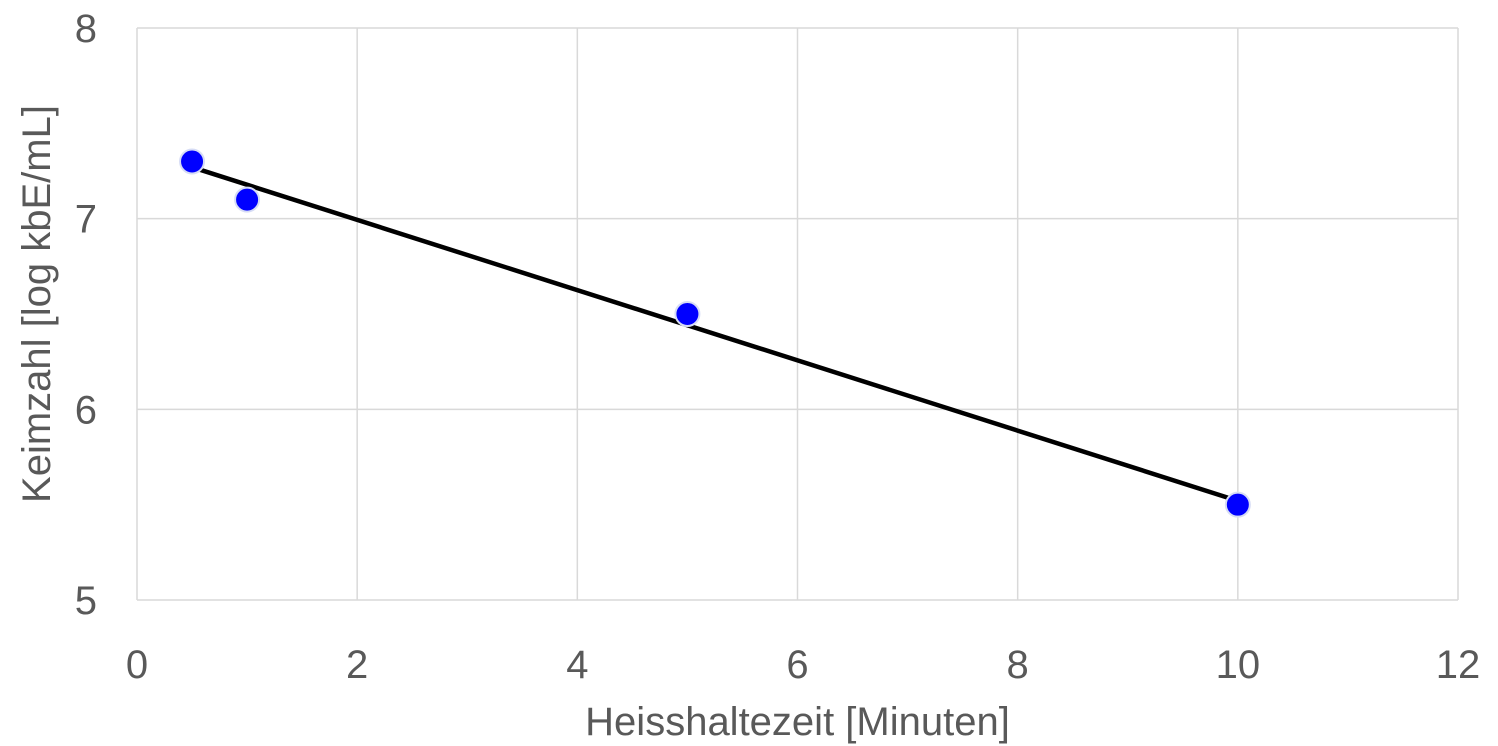 The image size is (1498, 746). I want to click on x-tick-label: 2, so click(357, 665).